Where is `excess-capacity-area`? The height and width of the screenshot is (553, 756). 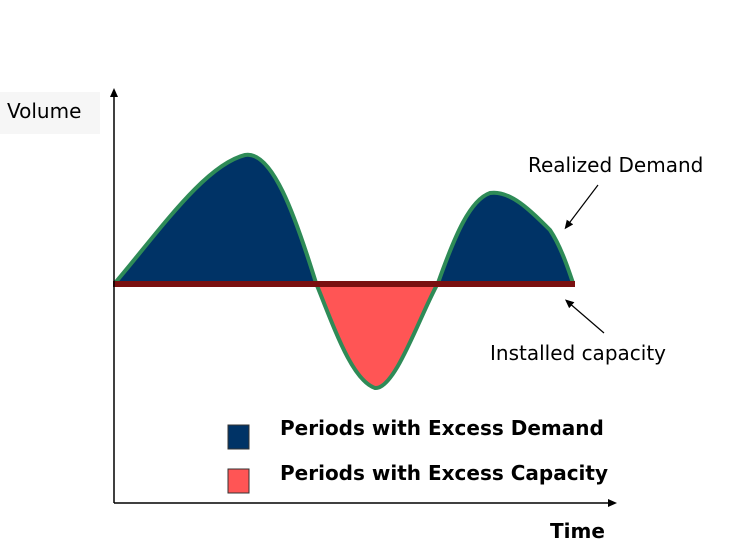
excess-capacity-area is located at coordinates (377, 336).